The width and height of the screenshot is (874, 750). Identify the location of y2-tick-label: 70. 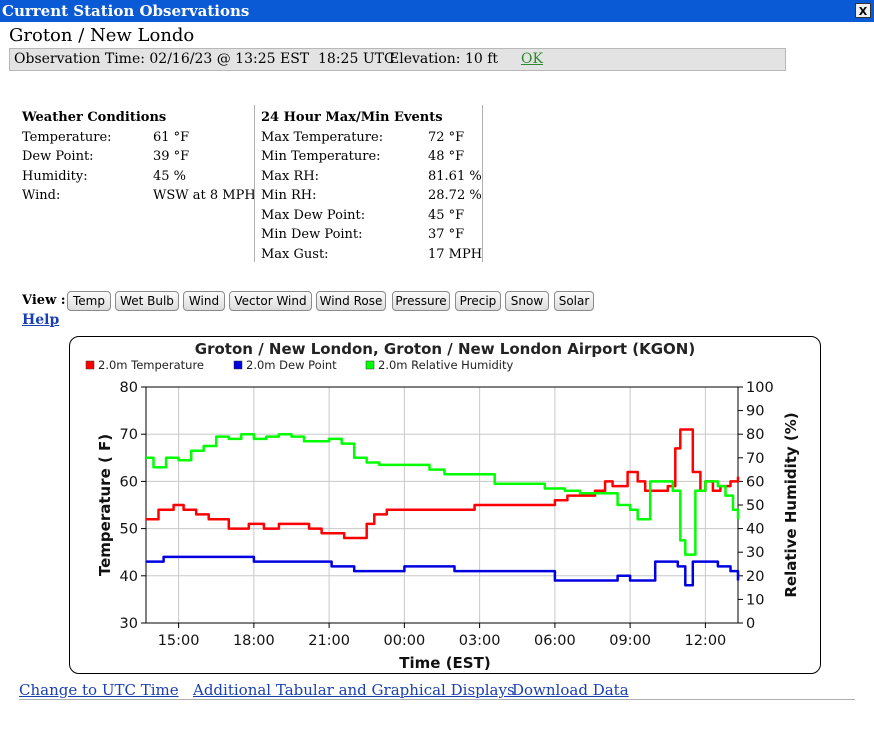
(755, 459).